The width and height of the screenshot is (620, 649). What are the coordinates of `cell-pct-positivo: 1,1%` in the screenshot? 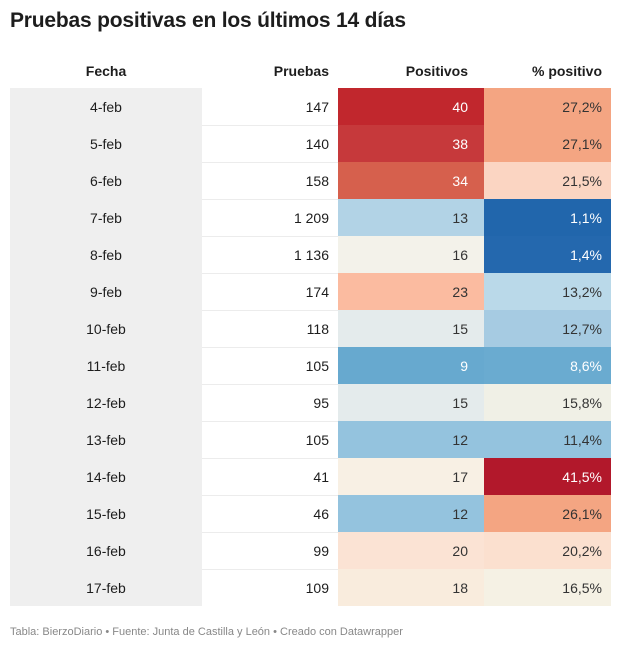 It's located at (547, 217).